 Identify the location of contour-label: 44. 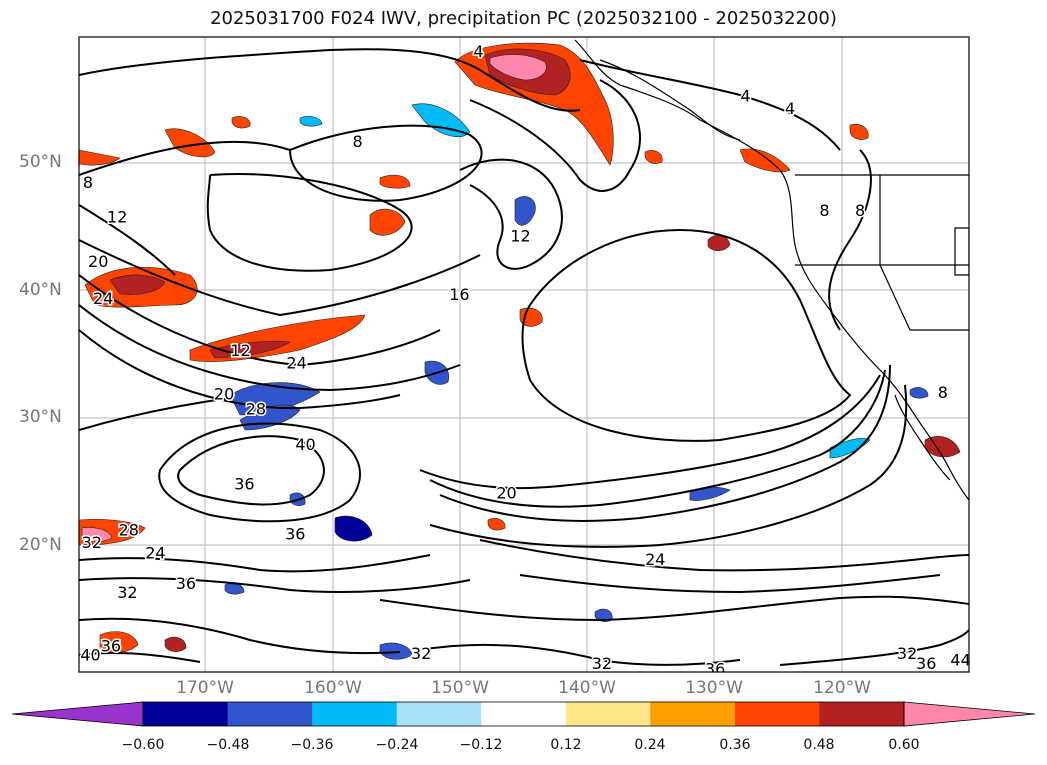
(960, 659).